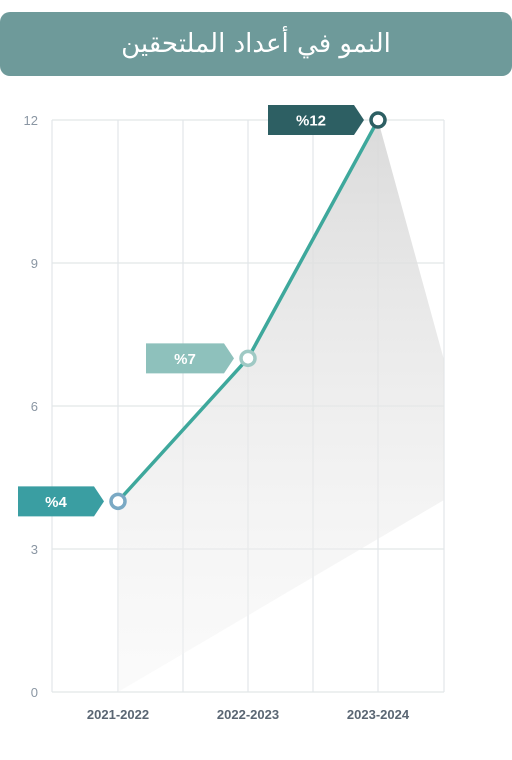 The height and width of the screenshot is (760, 512). Describe the element at coordinates (56, 502) in the screenshot. I see `data-label: %4` at that location.